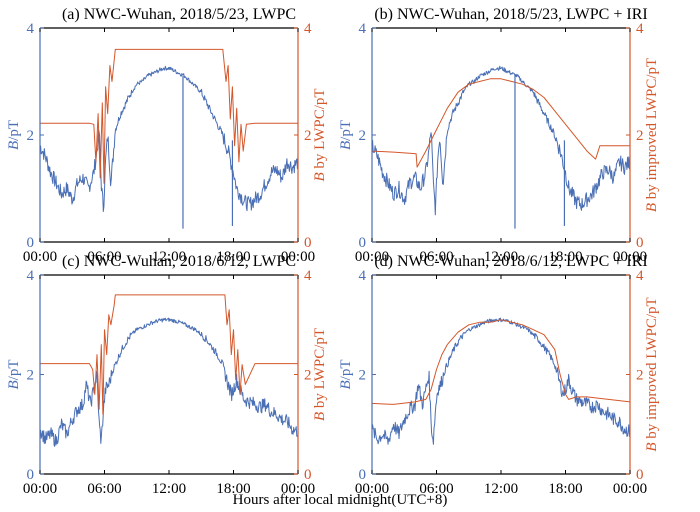 The height and width of the screenshot is (512, 700). Describe the element at coordinates (510, 14) in the screenshot. I see `panel-title-b: (b) NWC-Wuhan, 2018/5/23, LWPC + IRI` at that location.